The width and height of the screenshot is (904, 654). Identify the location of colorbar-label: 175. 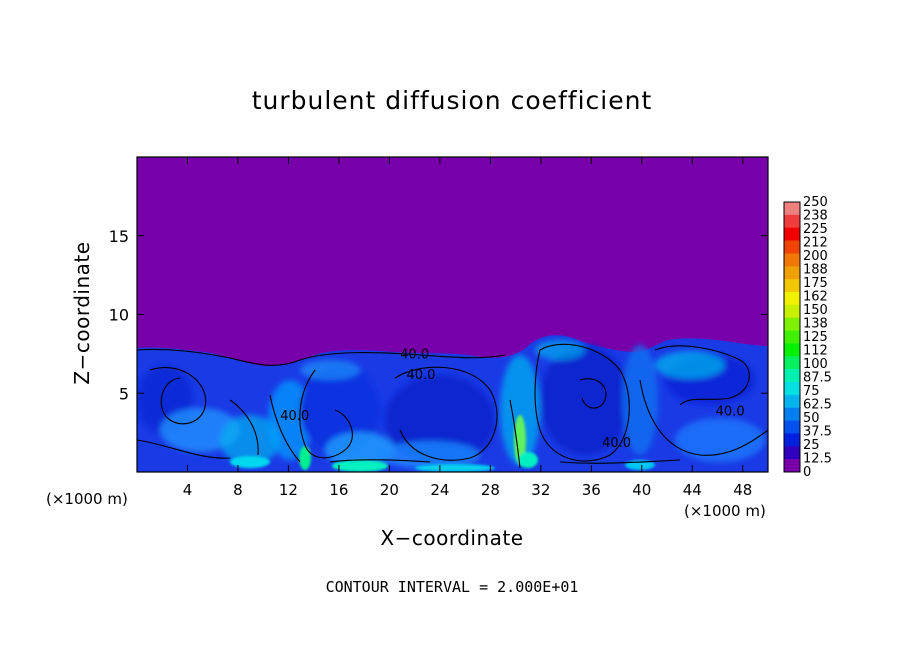
(815, 283).